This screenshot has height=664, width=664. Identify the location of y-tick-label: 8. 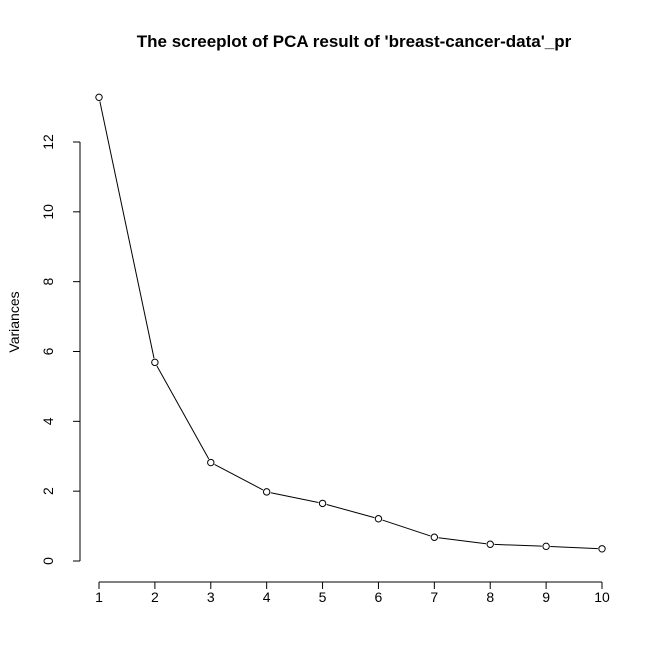
(48, 282).